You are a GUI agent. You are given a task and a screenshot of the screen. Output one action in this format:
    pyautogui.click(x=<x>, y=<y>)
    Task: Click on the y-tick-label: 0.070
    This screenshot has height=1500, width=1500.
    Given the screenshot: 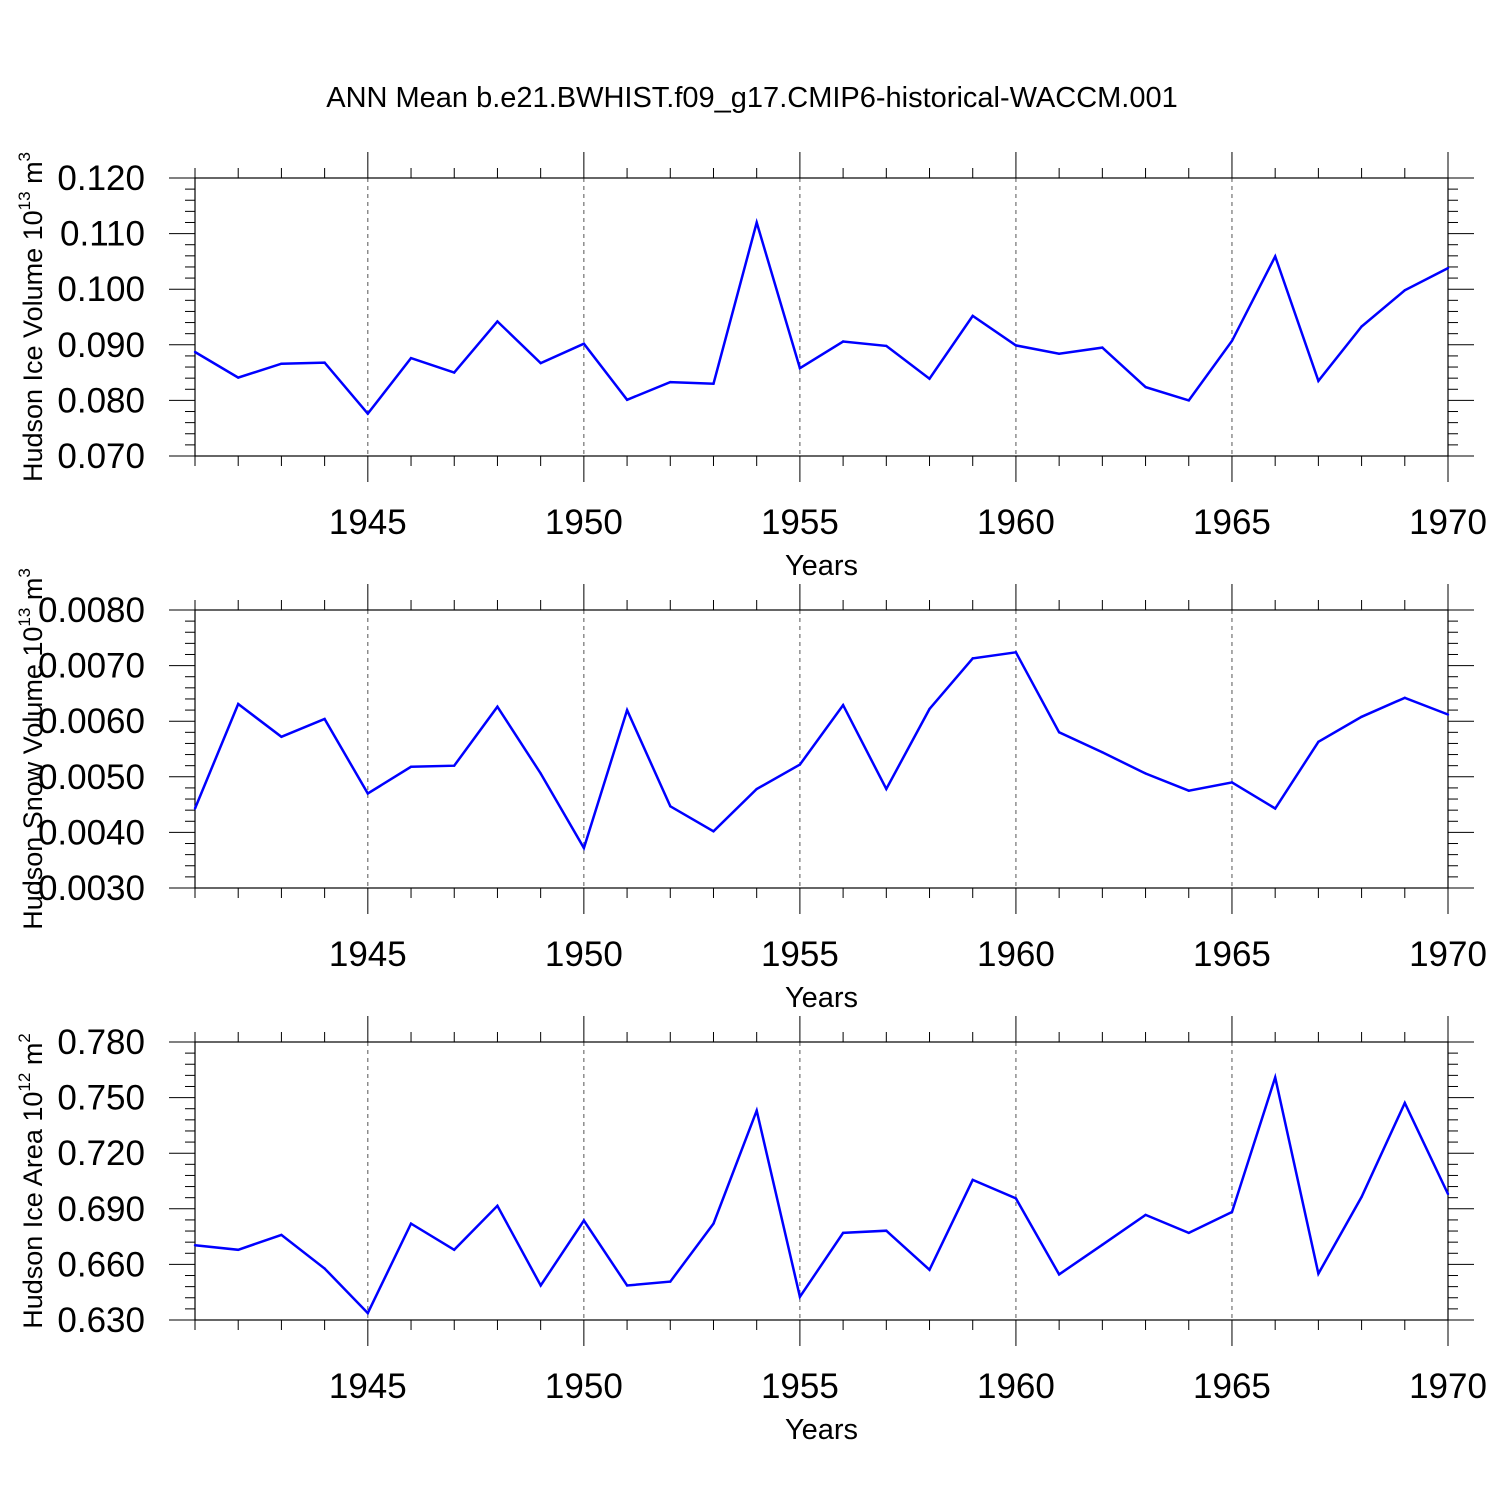 What is the action you would take?
    pyautogui.click(x=101, y=456)
    